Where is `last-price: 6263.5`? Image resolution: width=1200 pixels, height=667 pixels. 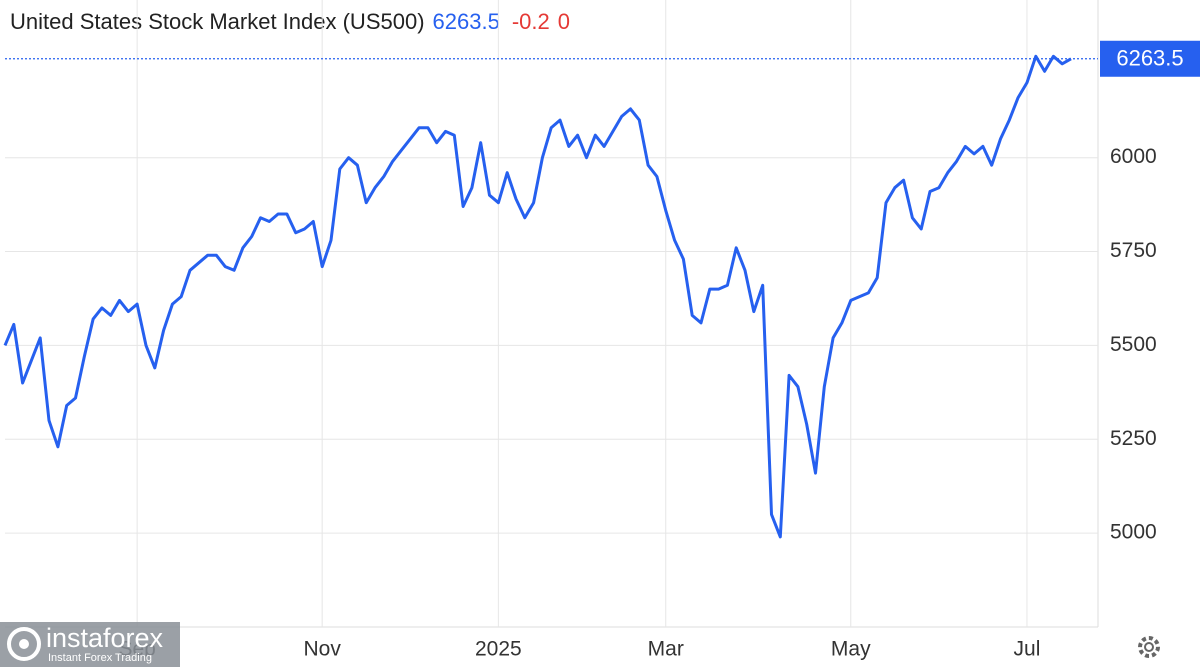 last-price: 6263.5 is located at coordinates (466, 21).